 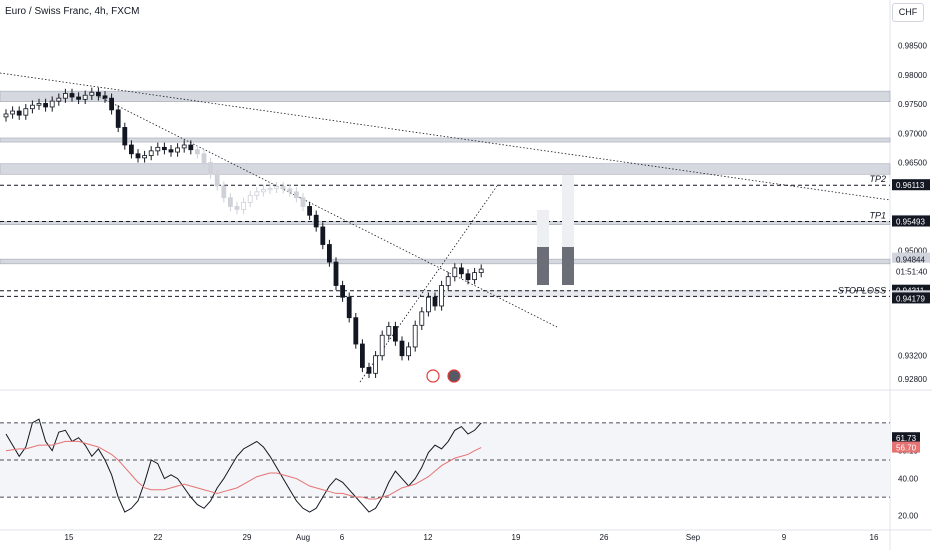 What do you see at coordinates (433, 376) in the screenshot?
I see `flash-icon` at bounding box center [433, 376].